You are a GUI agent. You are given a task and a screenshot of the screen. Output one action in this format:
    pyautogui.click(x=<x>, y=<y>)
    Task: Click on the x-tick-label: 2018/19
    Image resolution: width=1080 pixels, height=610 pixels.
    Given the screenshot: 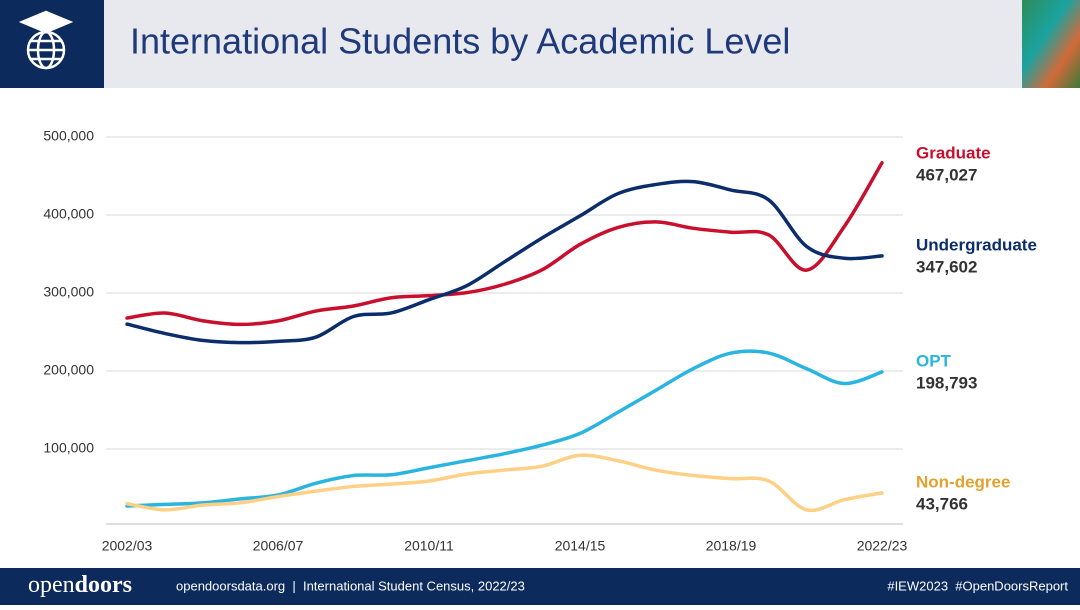 What is the action you would take?
    pyautogui.click(x=731, y=546)
    